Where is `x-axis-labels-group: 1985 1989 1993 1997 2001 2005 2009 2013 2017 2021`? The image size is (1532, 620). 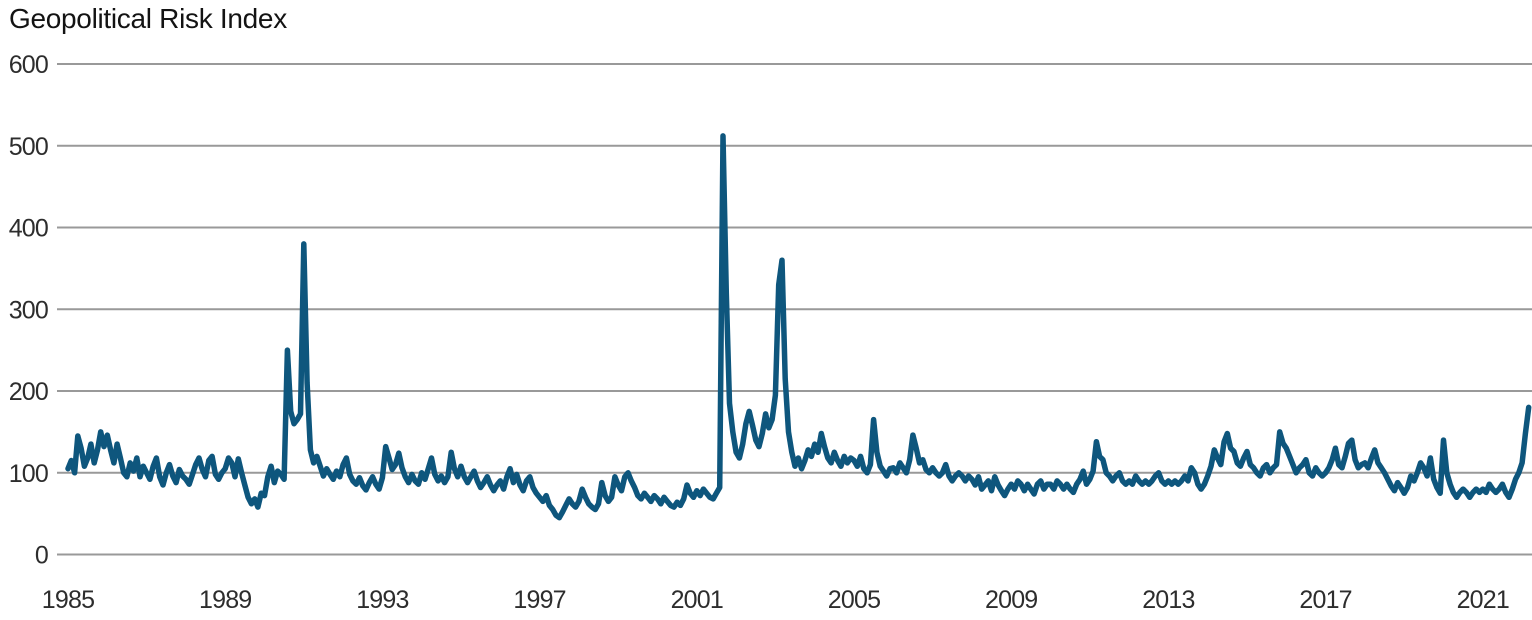
x-axis-labels-group: 1985 1989 1993 1997 2001 2005 2009 2013 2017 2021 is located at coordinates (776, 600).